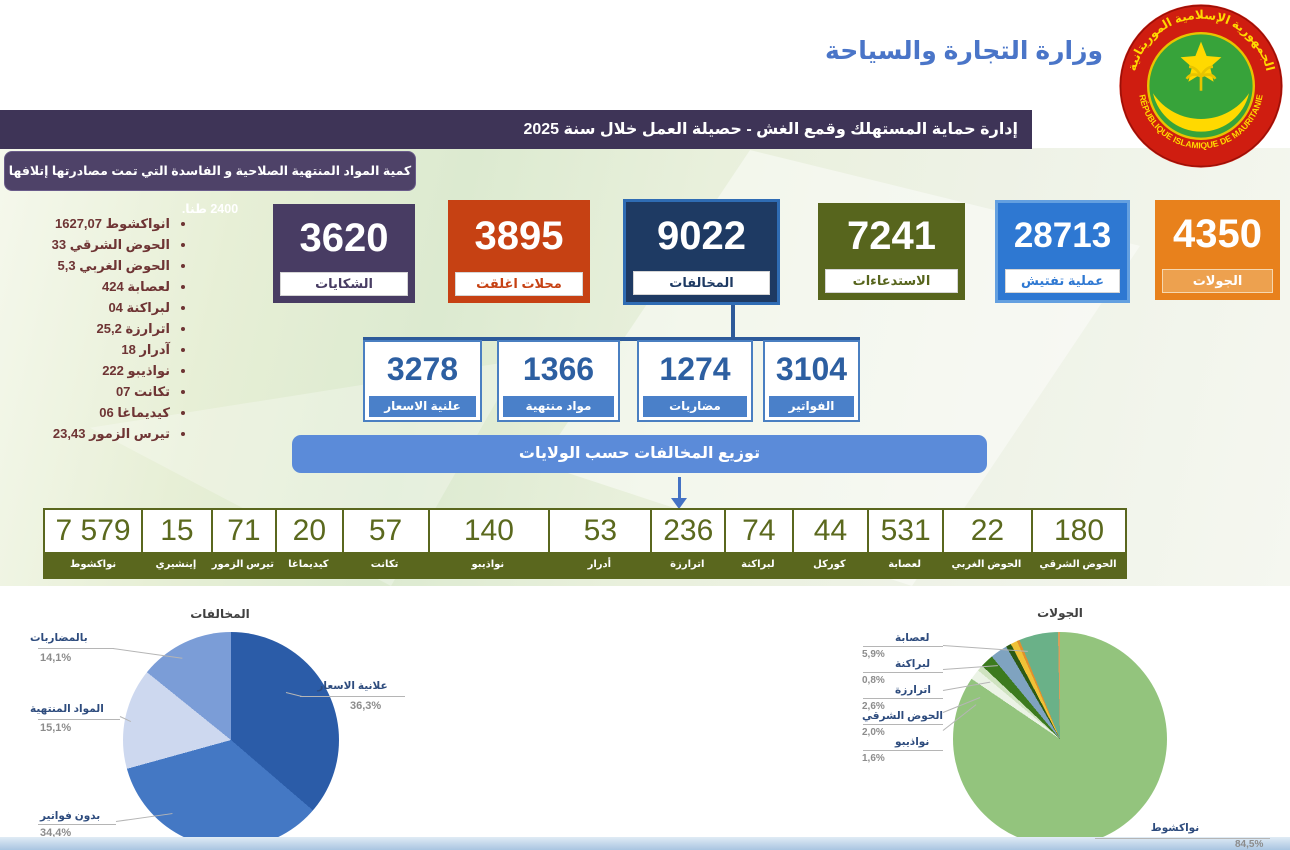 This screenshot has width=1290, height=850. I want to click on stat-box-complaints: 3620 الشكايات, so click(344, 253).